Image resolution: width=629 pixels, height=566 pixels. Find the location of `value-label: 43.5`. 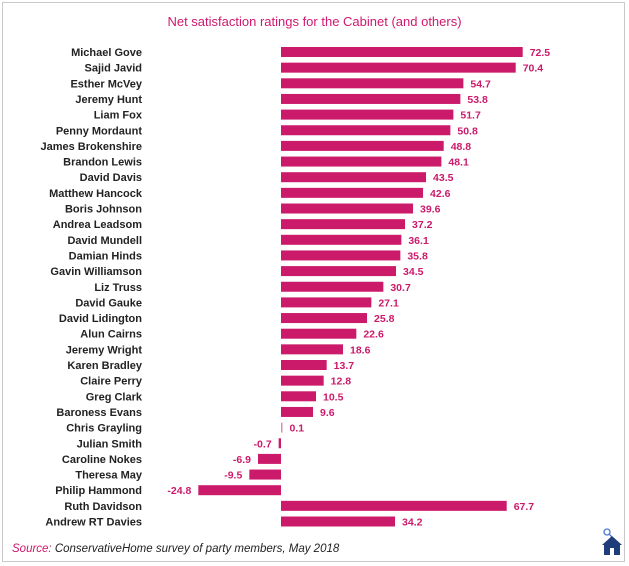

value-label: 43.5 is located at coordinates (443, 178).